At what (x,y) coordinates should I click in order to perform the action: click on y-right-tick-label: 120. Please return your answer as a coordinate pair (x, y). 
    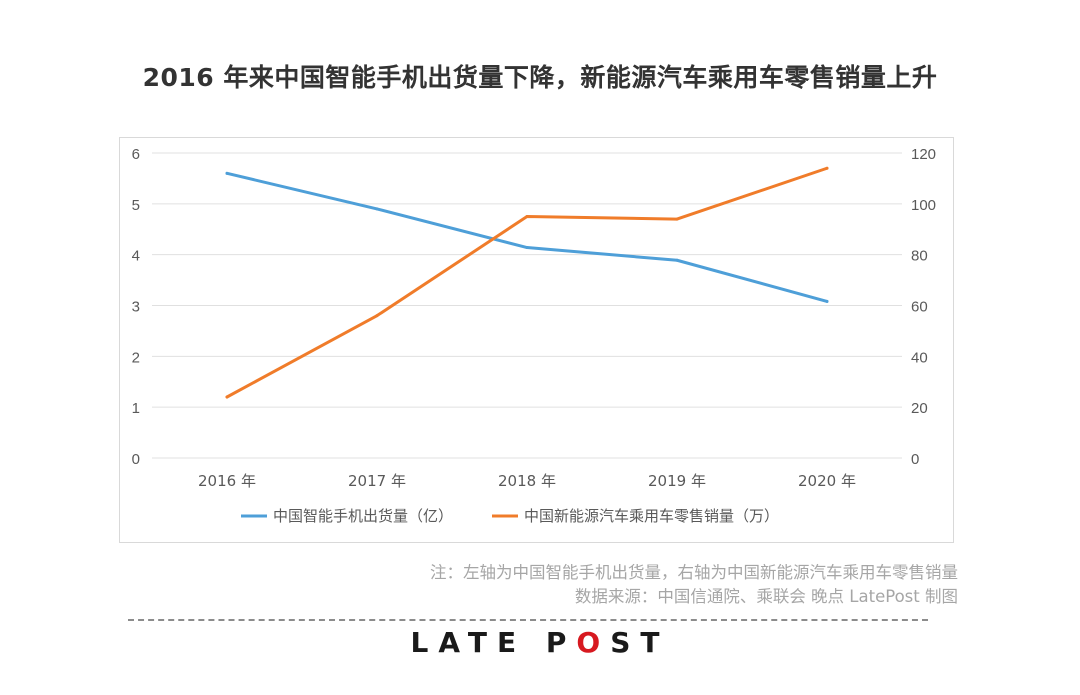
    Looking at the image, I should click on (923, 154).